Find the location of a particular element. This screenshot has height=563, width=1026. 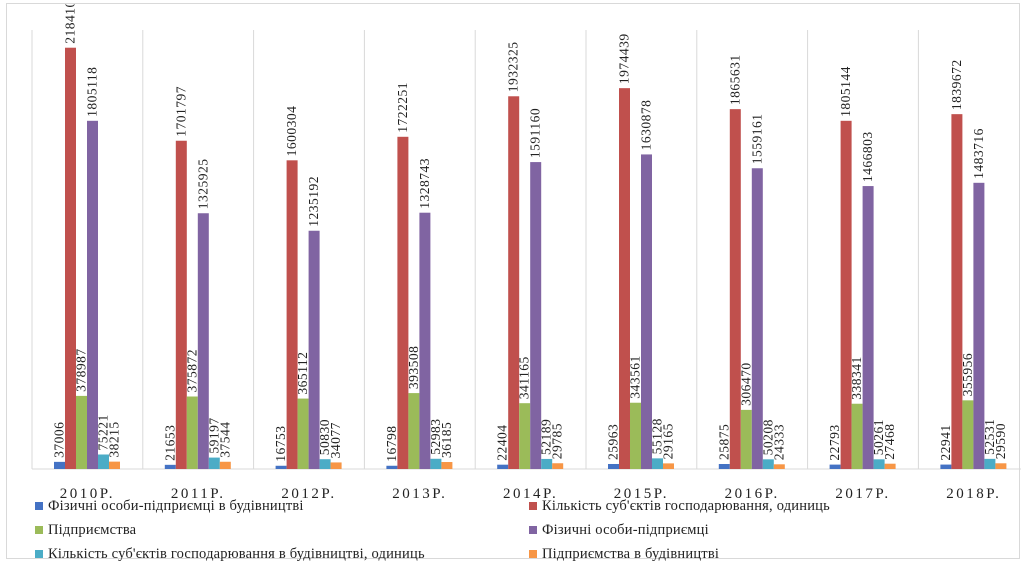

data-label: 1328743 is located at coordinates (424, 183).